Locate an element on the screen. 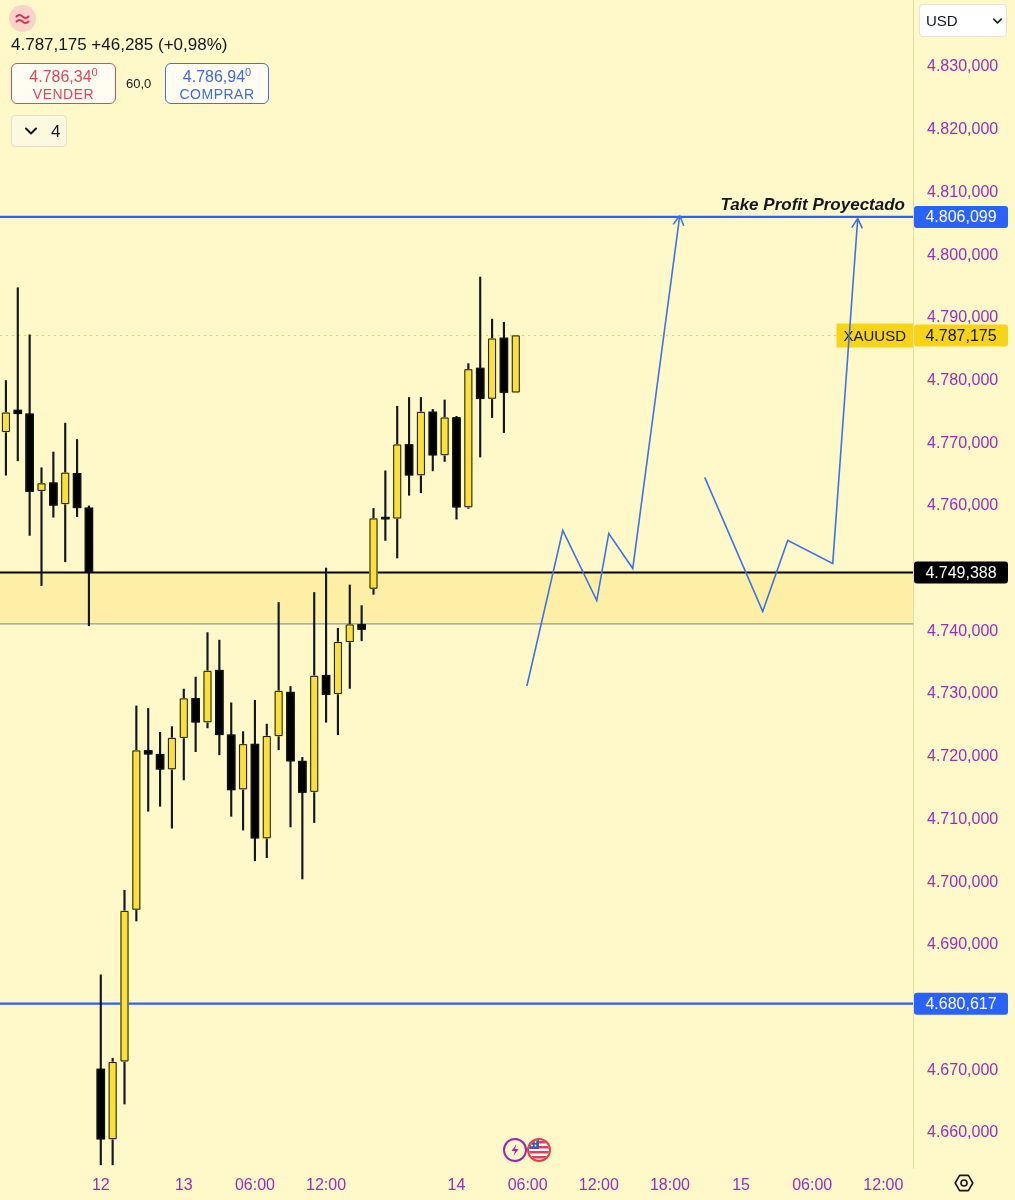 The width and height of the screenshot is (1015, 1200). buy-button: 4.786,94$^{0}$ COMPRAR is located at coordinates (217, 83).